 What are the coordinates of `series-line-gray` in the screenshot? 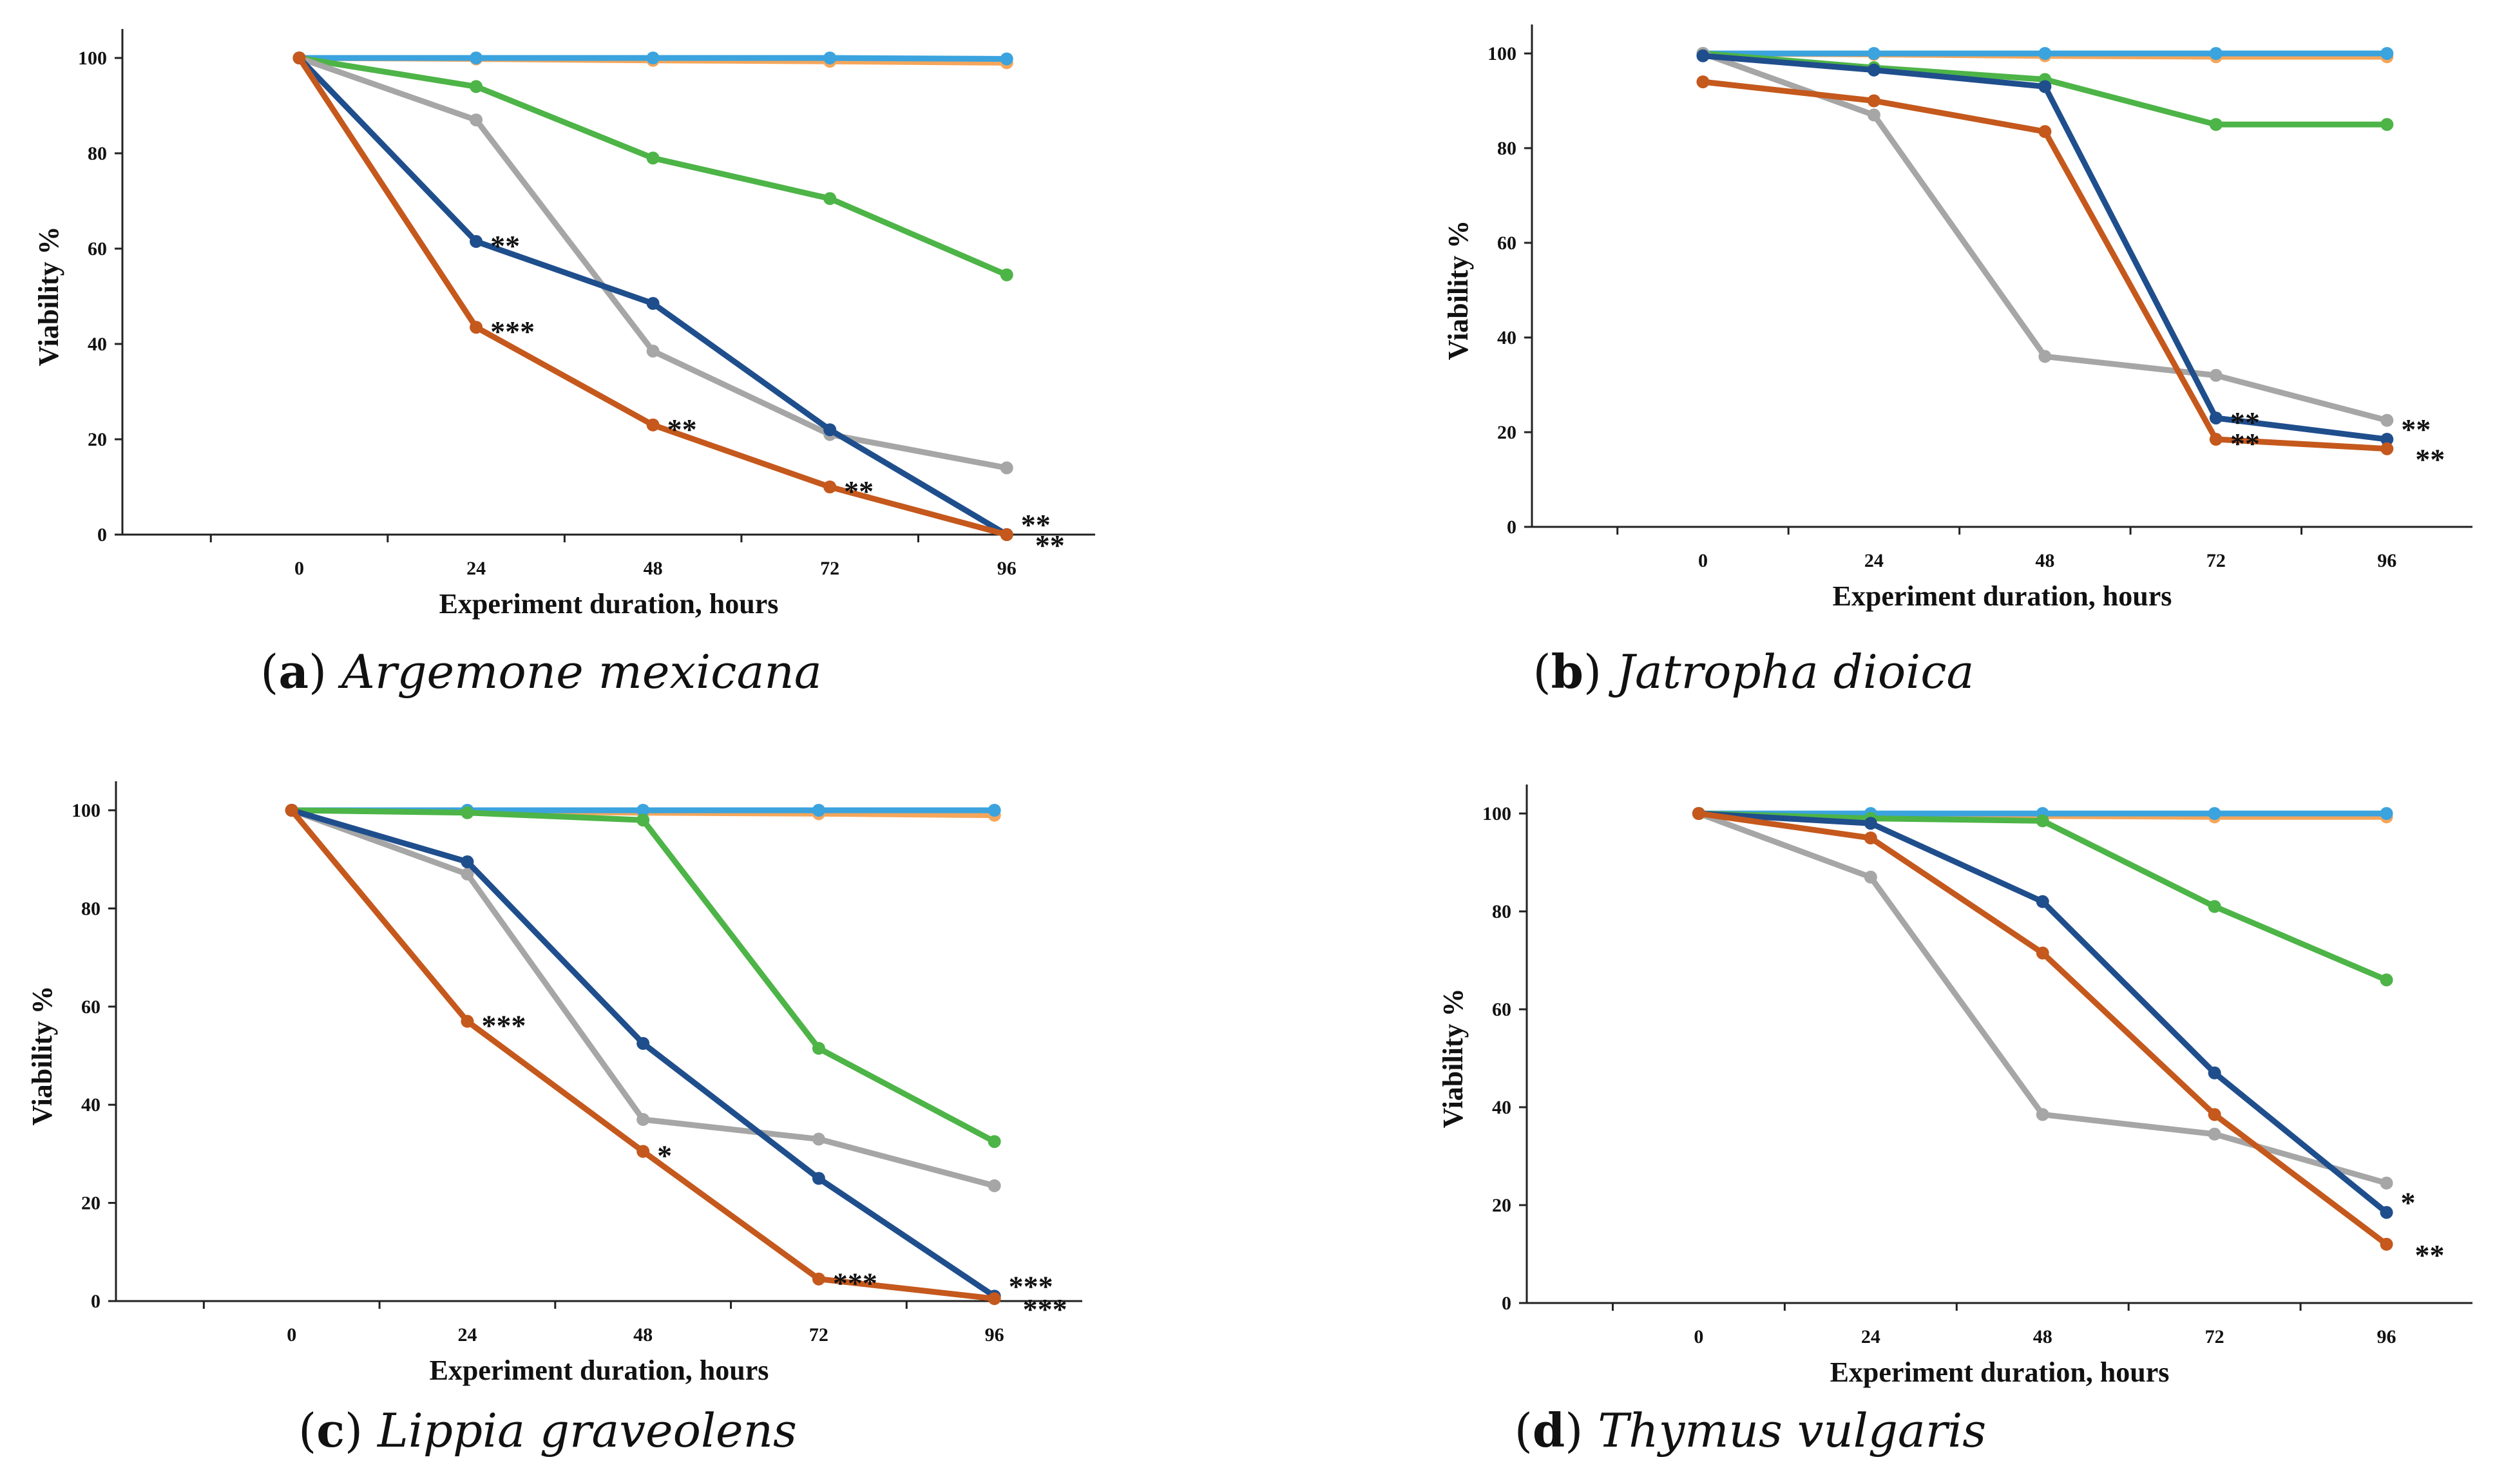 It's located at (2045, 237).